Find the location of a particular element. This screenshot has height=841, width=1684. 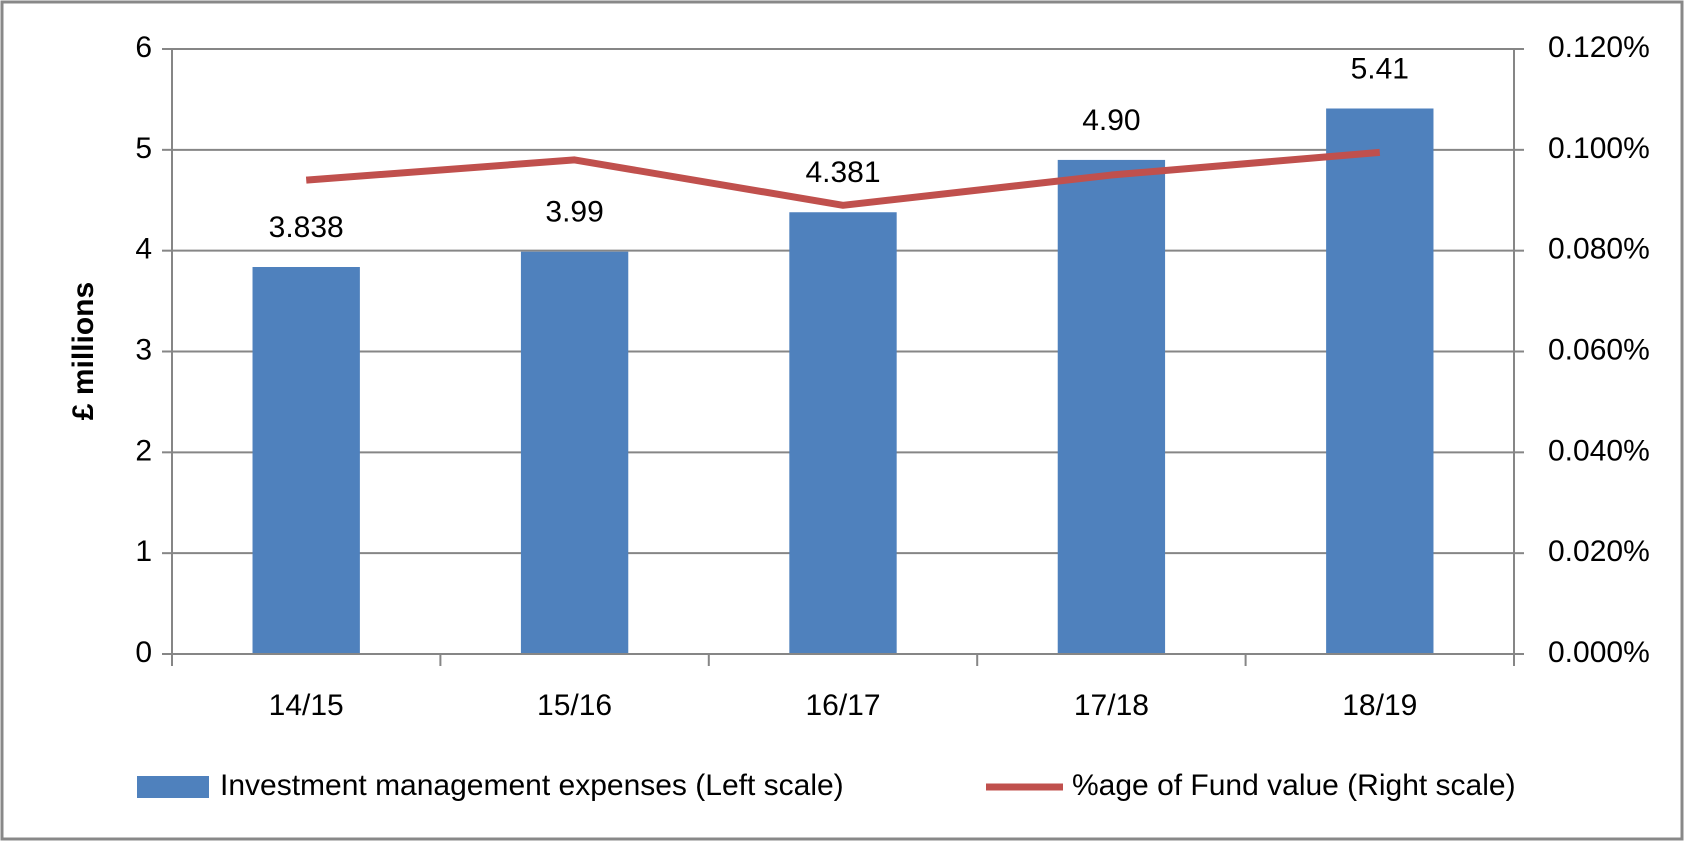

y2-tick-label: 0.060% is located at coordinates (1599, 349).